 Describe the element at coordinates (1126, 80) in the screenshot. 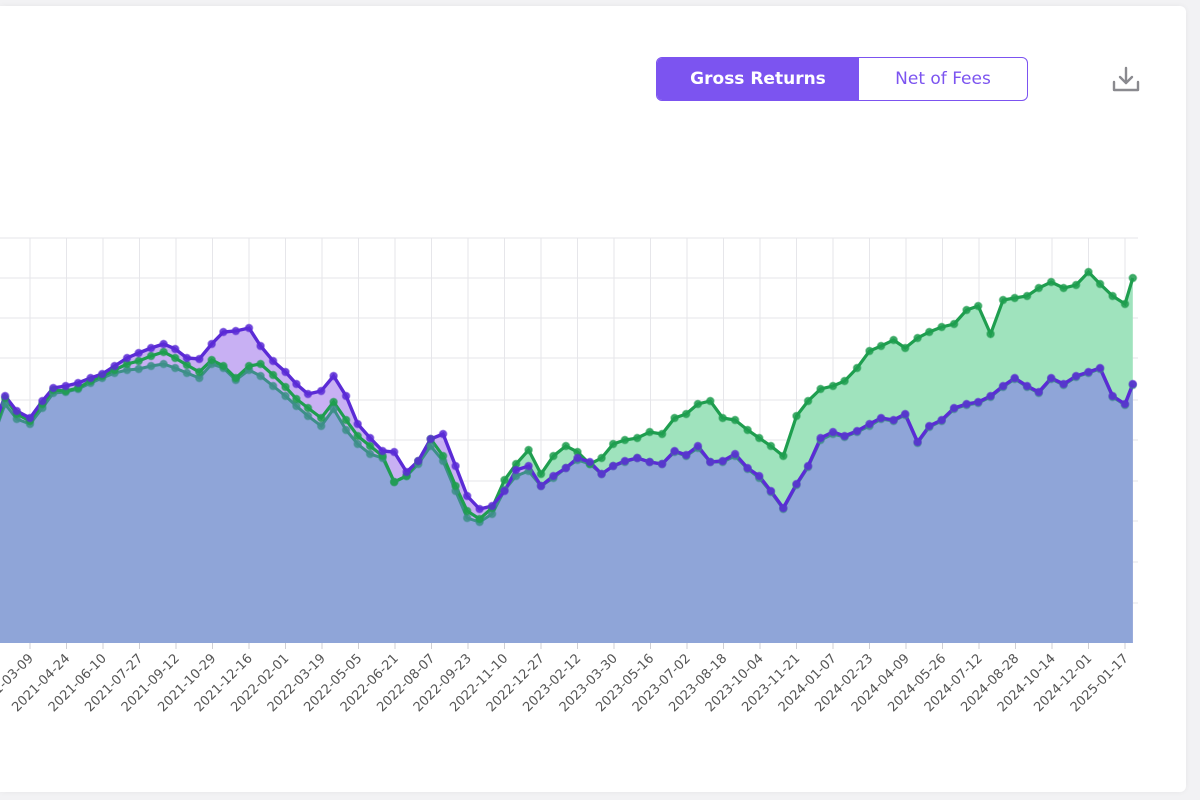

I see `download-icon` at that location.